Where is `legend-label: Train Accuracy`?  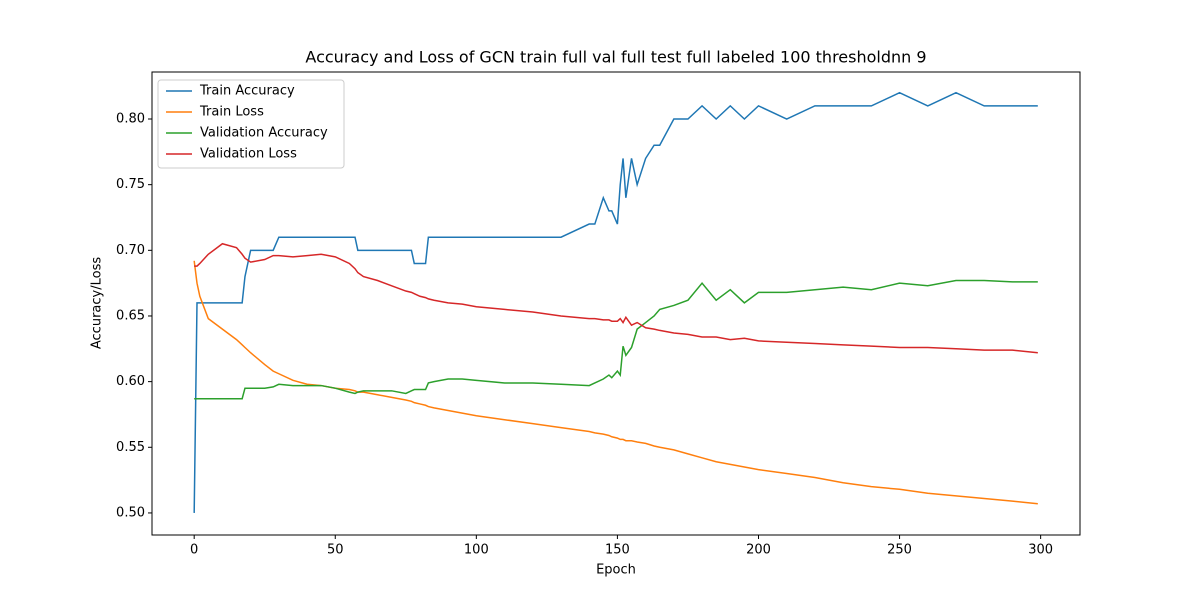
legend-label: Train Accuracy is located at coordinates (247, 91).